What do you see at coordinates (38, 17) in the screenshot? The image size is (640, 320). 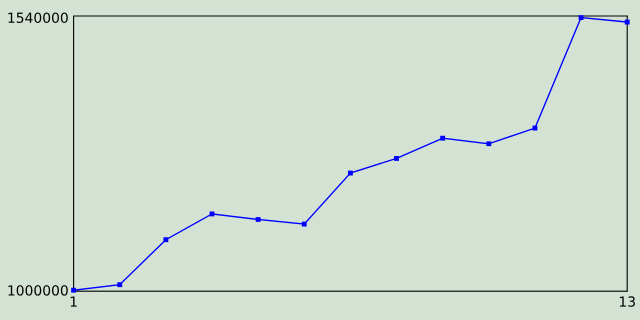 I see `y-tick-label: 1540000` at bounding box center [38, 17].